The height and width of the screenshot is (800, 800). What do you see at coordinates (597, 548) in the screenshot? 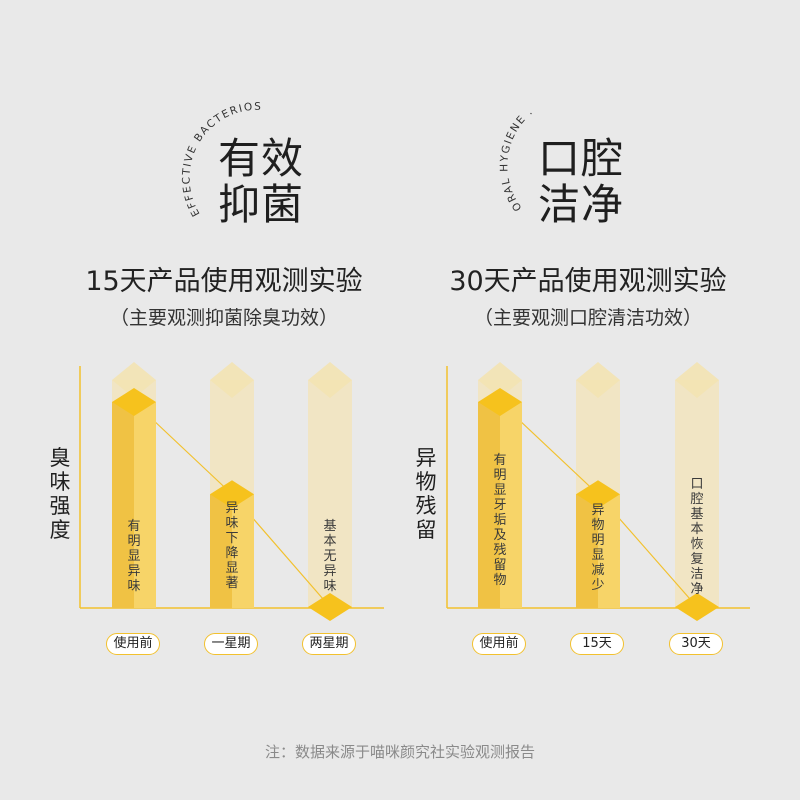
I see `bar-annotation-1-1: 异物明显减少` at bounding box center [597, 548].